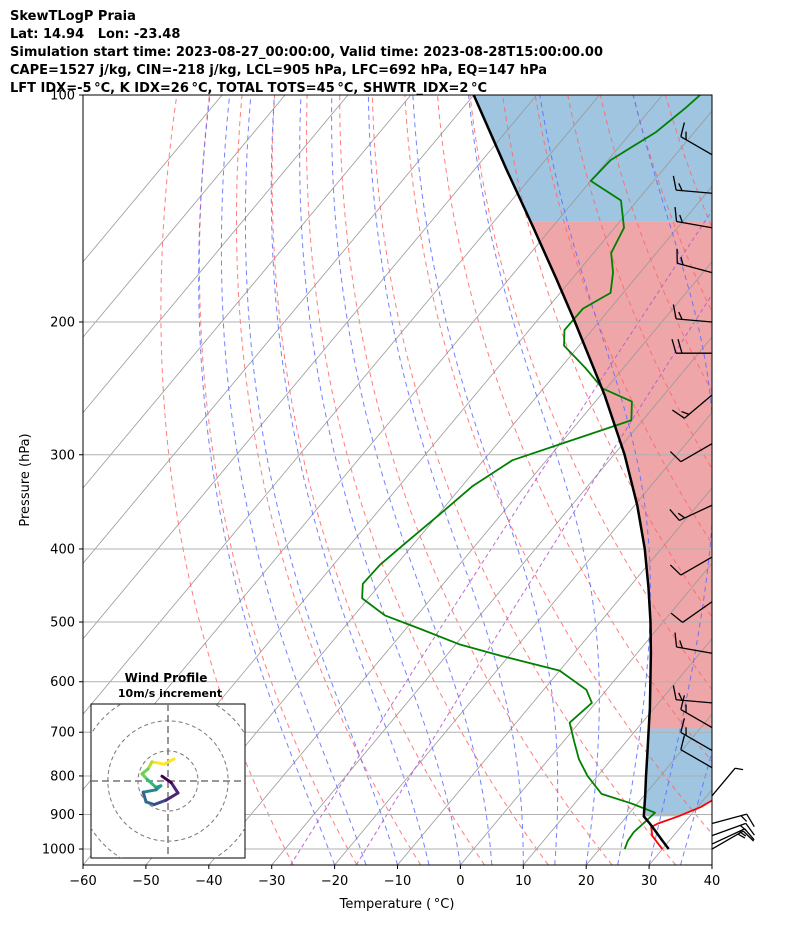 The image size is (794, 937). I want to click on y-tick-label: 500, so click(62, 623).